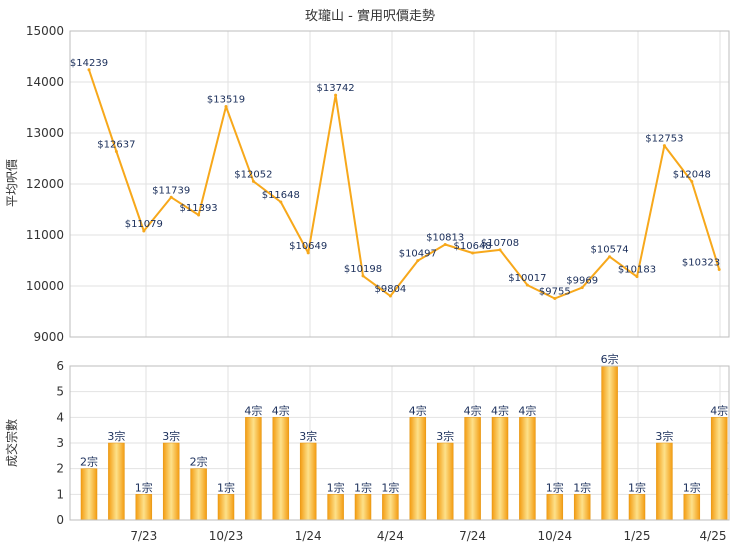  Describe the element at coordinates (45, 286) in the screenshot. I see `price-tick-label: 10000` at that location.